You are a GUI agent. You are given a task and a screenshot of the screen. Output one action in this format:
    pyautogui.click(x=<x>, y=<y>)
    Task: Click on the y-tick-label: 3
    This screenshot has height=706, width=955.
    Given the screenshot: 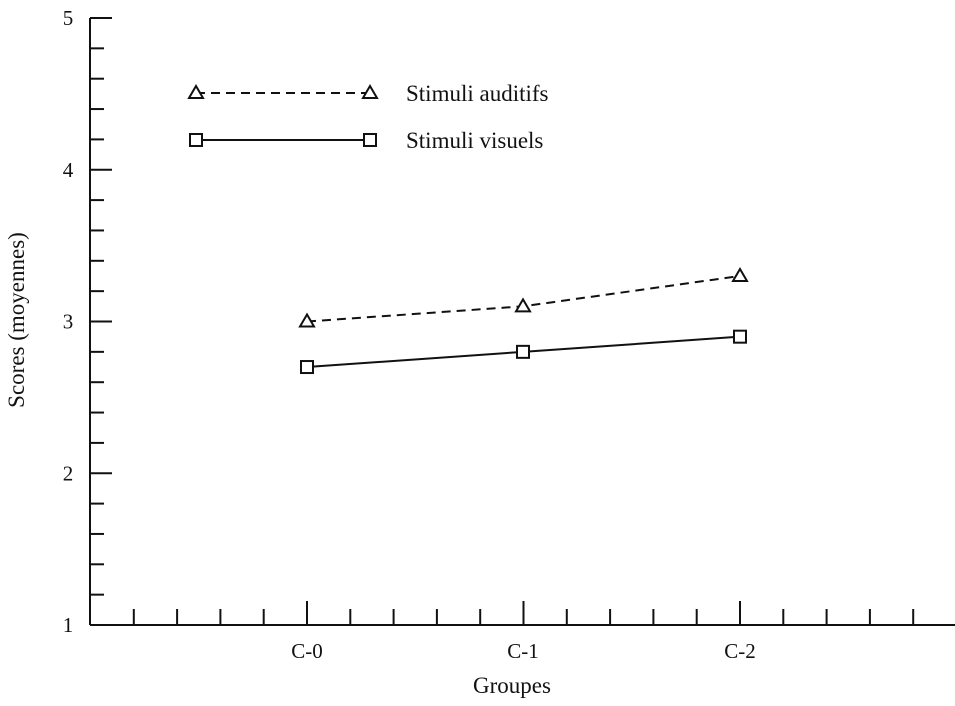 What is the action you would take?
    pyautogui.click(x=68, y=322)
    